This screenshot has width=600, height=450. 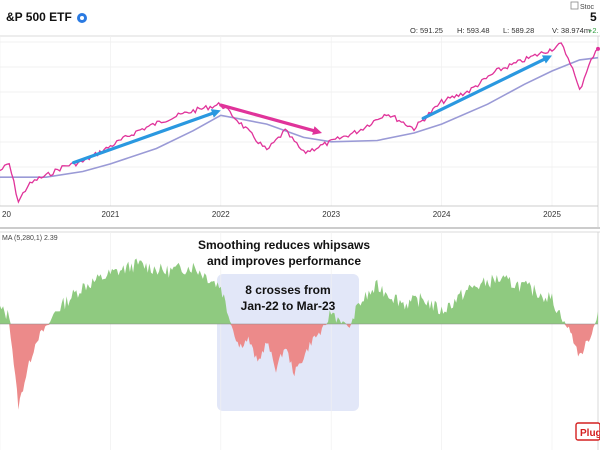 What do you see at coordinates (593, 30) in the screenshot?
I see `ohlc-item: +2.` at bounding box center [593, 30].